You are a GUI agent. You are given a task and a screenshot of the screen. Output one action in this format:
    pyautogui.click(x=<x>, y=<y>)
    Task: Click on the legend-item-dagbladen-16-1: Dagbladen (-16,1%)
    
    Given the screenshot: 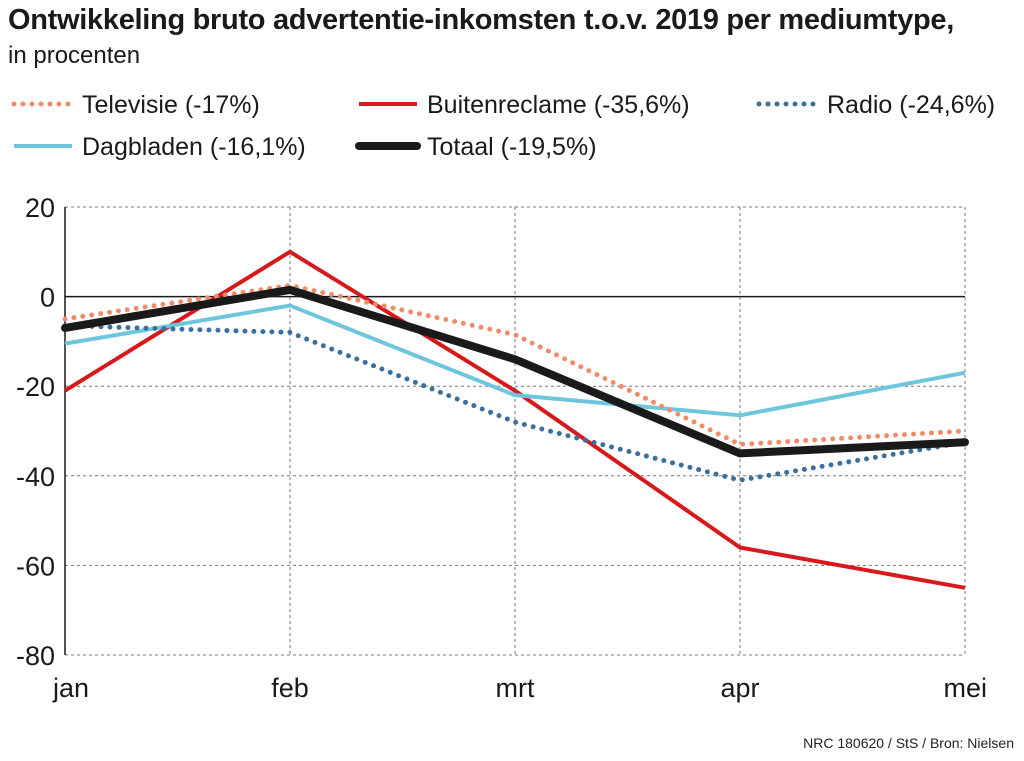 What is the action you would take?
    pyautogui.click(x=160, y=147)
    